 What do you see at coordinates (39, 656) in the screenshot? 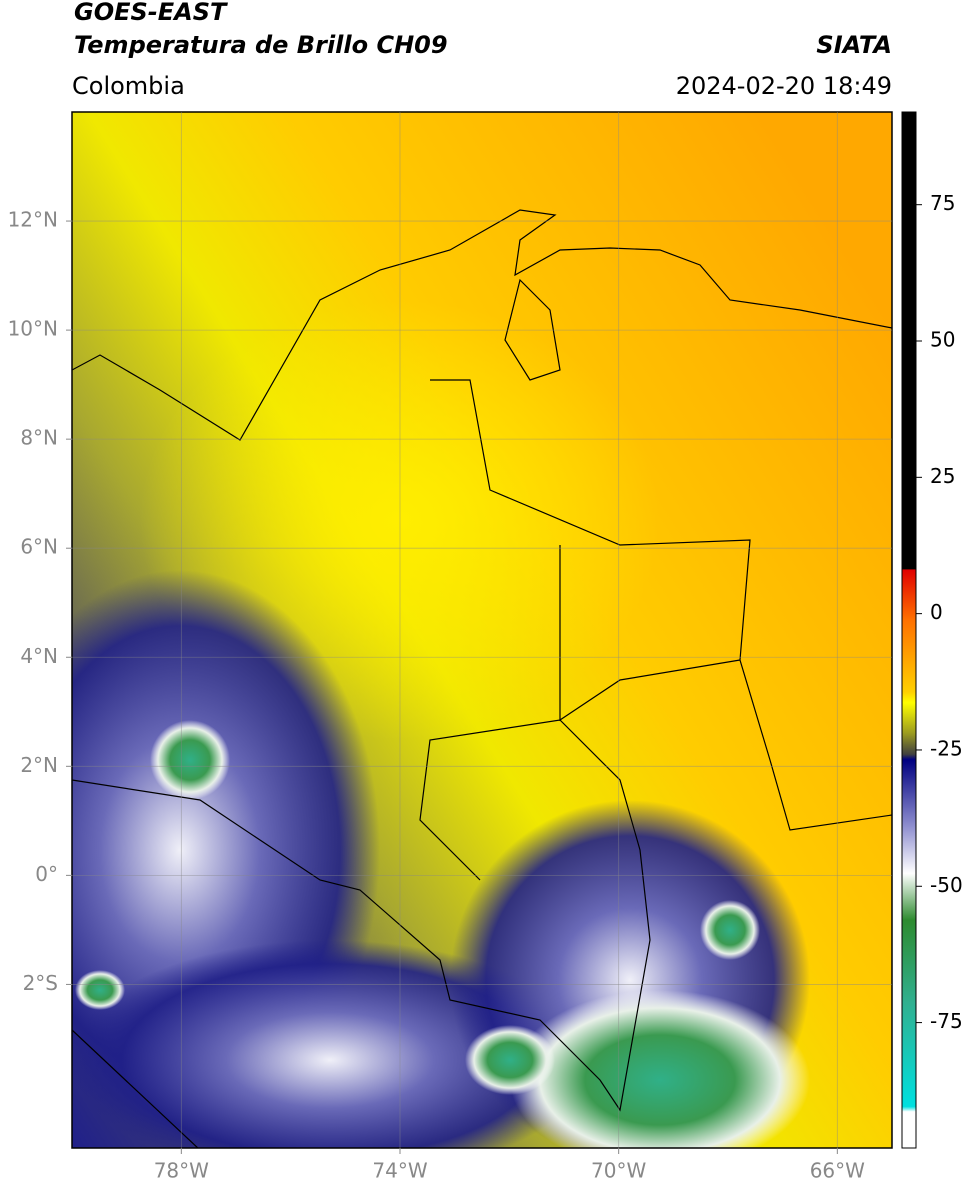
I see `y-tick-label: 4°N` at bounding box center [39, 656].